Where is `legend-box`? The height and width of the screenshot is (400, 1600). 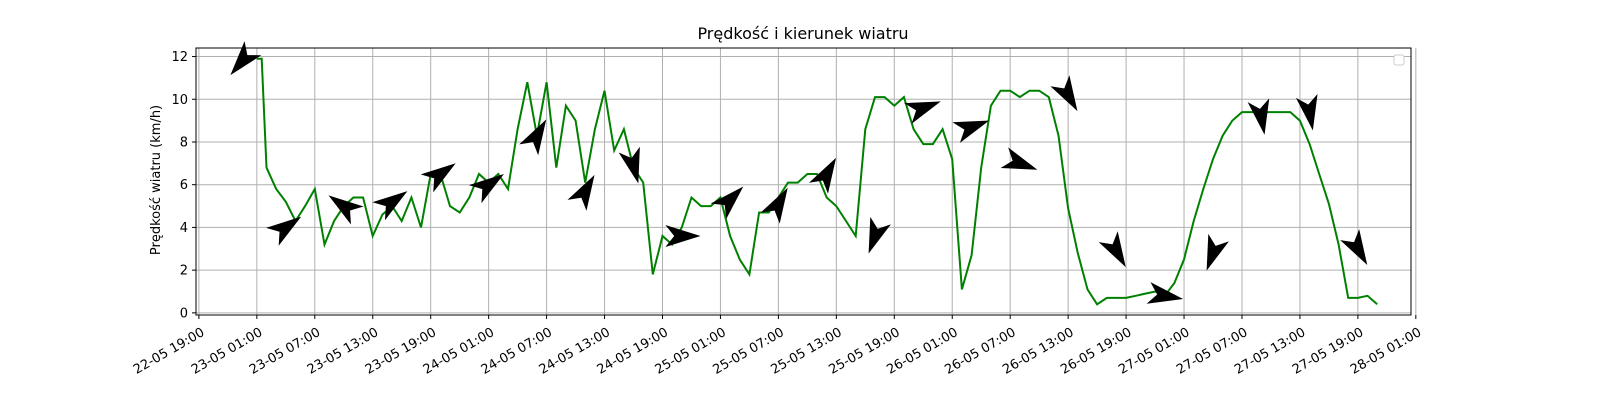 legend-box is located at coordinates (1399, 60).